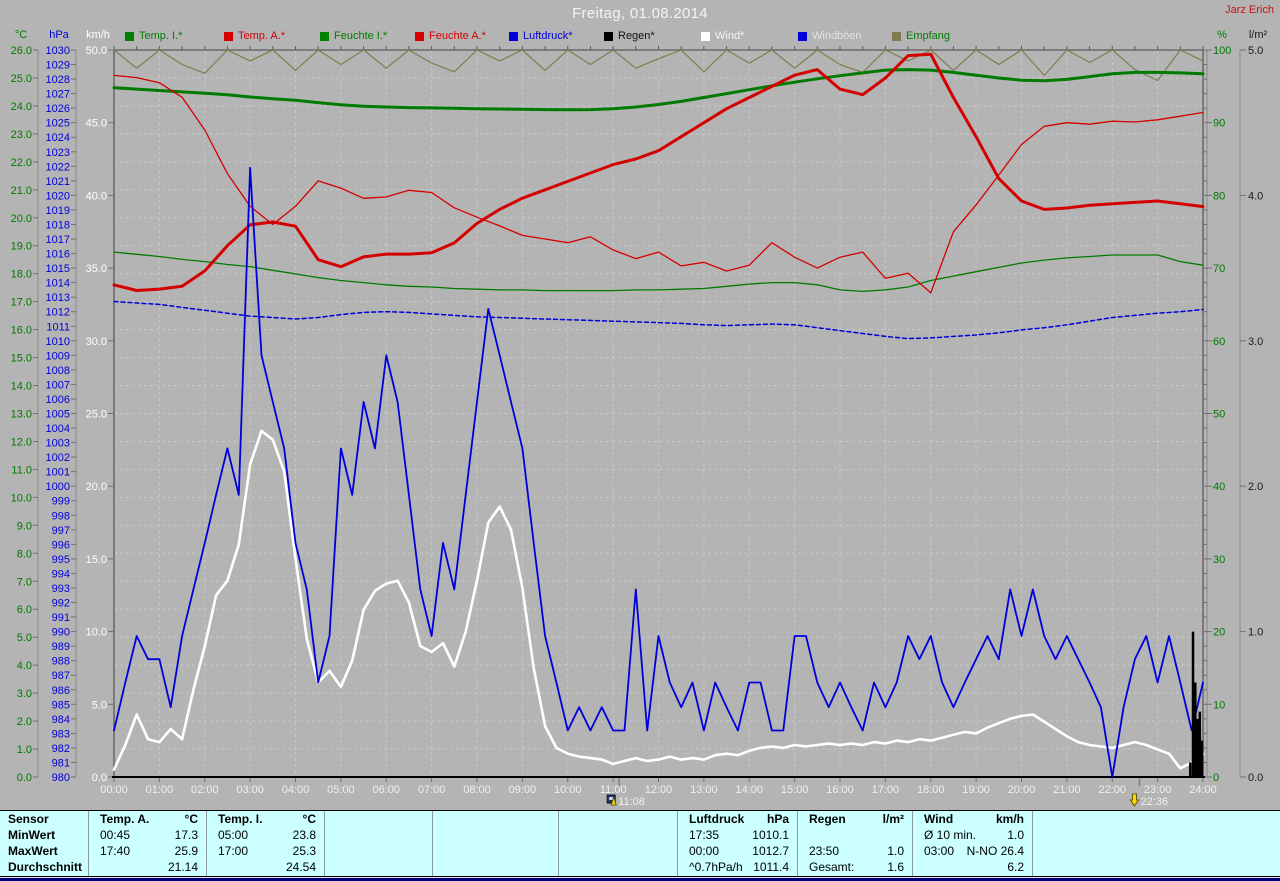  I want to click on tick-label: 995, so click(61, 560).